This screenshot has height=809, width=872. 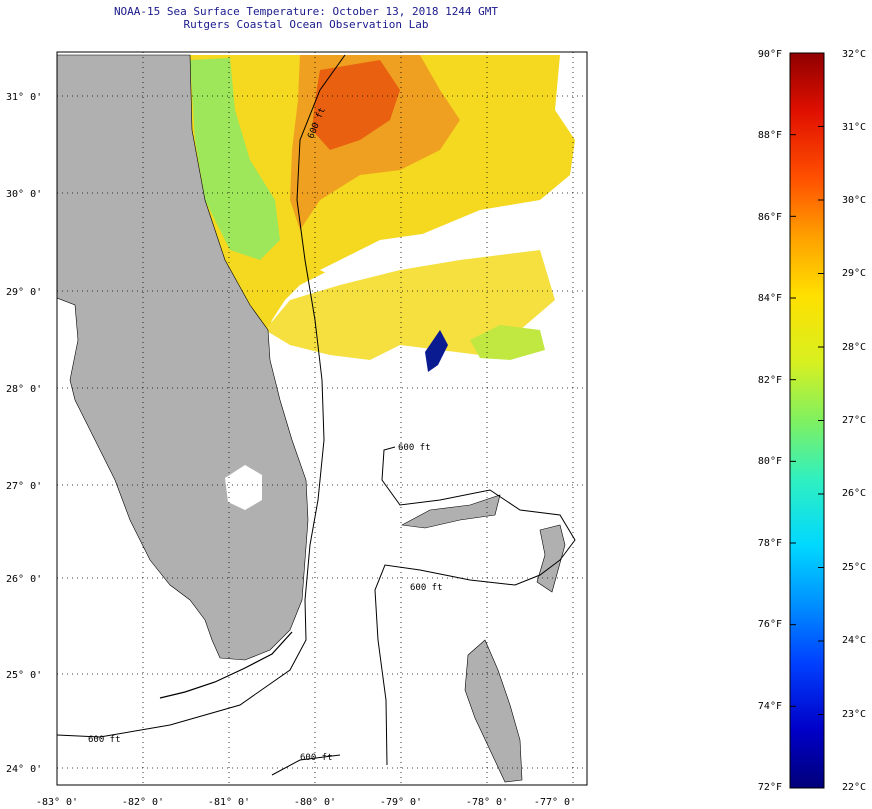 I want to click on lon-label: -80° 0', so click(x=315, y=802).